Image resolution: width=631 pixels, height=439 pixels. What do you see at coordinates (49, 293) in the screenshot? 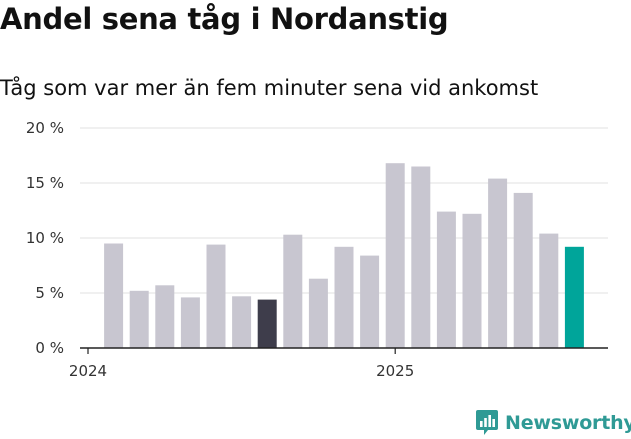
I see `y-tick-label: 5 %` at bounding box center [49, 293].